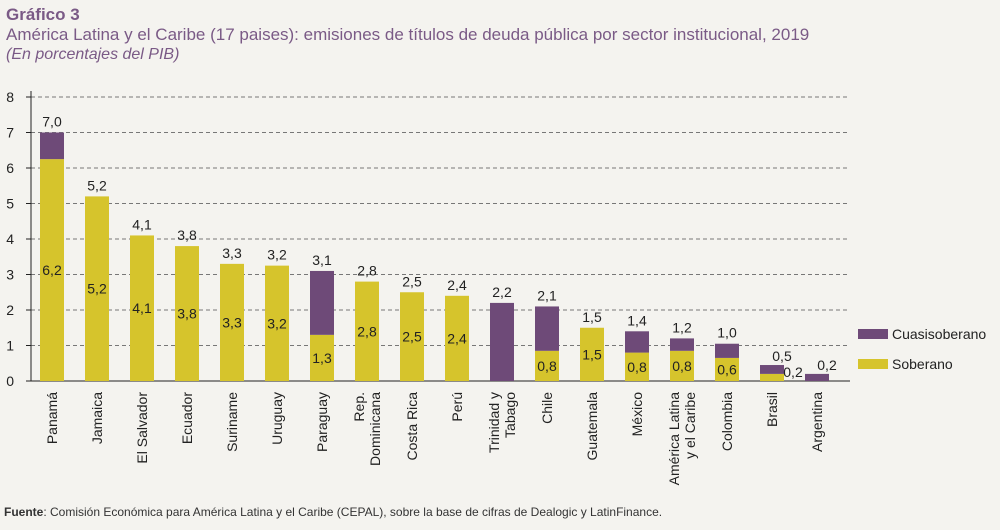 The width and height of the screenshot is (1000, 530). I want to click on legend-label-soberano: Soberano, so click(922, 364).